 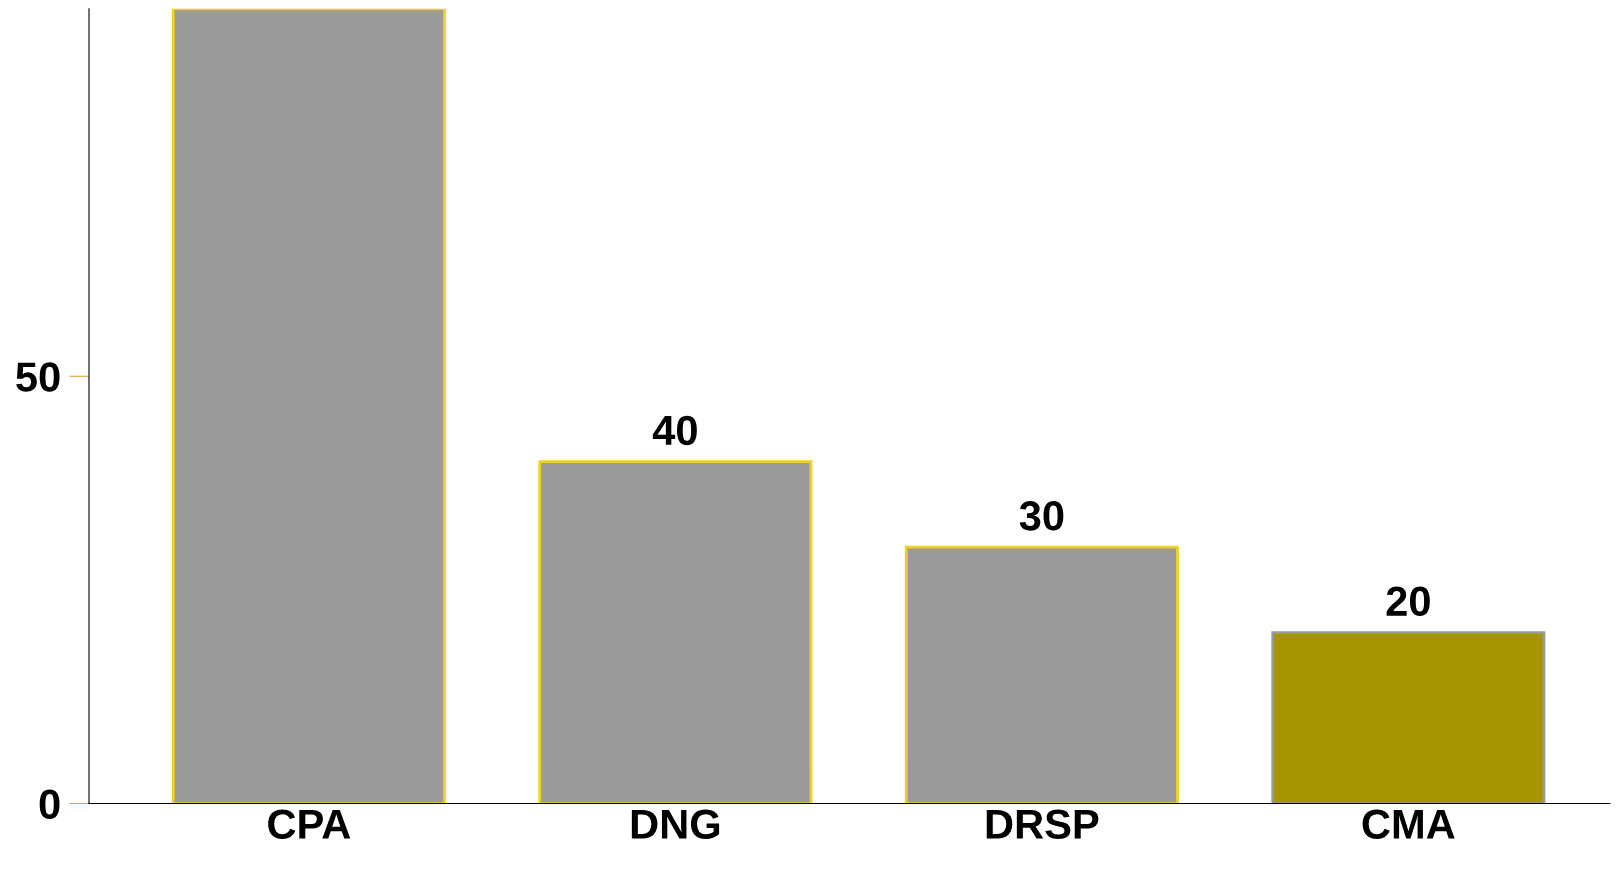 What do you see at coordinates (1041, 516) in the screenshot?
I see `data-label: 30` at bounding box center [1041, 516].